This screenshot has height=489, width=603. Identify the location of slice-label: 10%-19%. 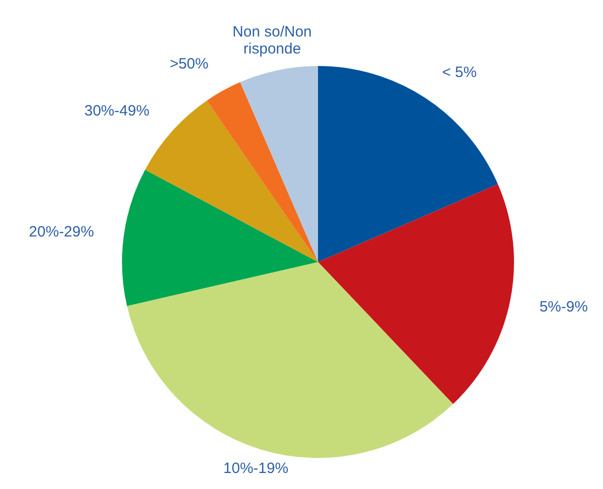
(255, 468).